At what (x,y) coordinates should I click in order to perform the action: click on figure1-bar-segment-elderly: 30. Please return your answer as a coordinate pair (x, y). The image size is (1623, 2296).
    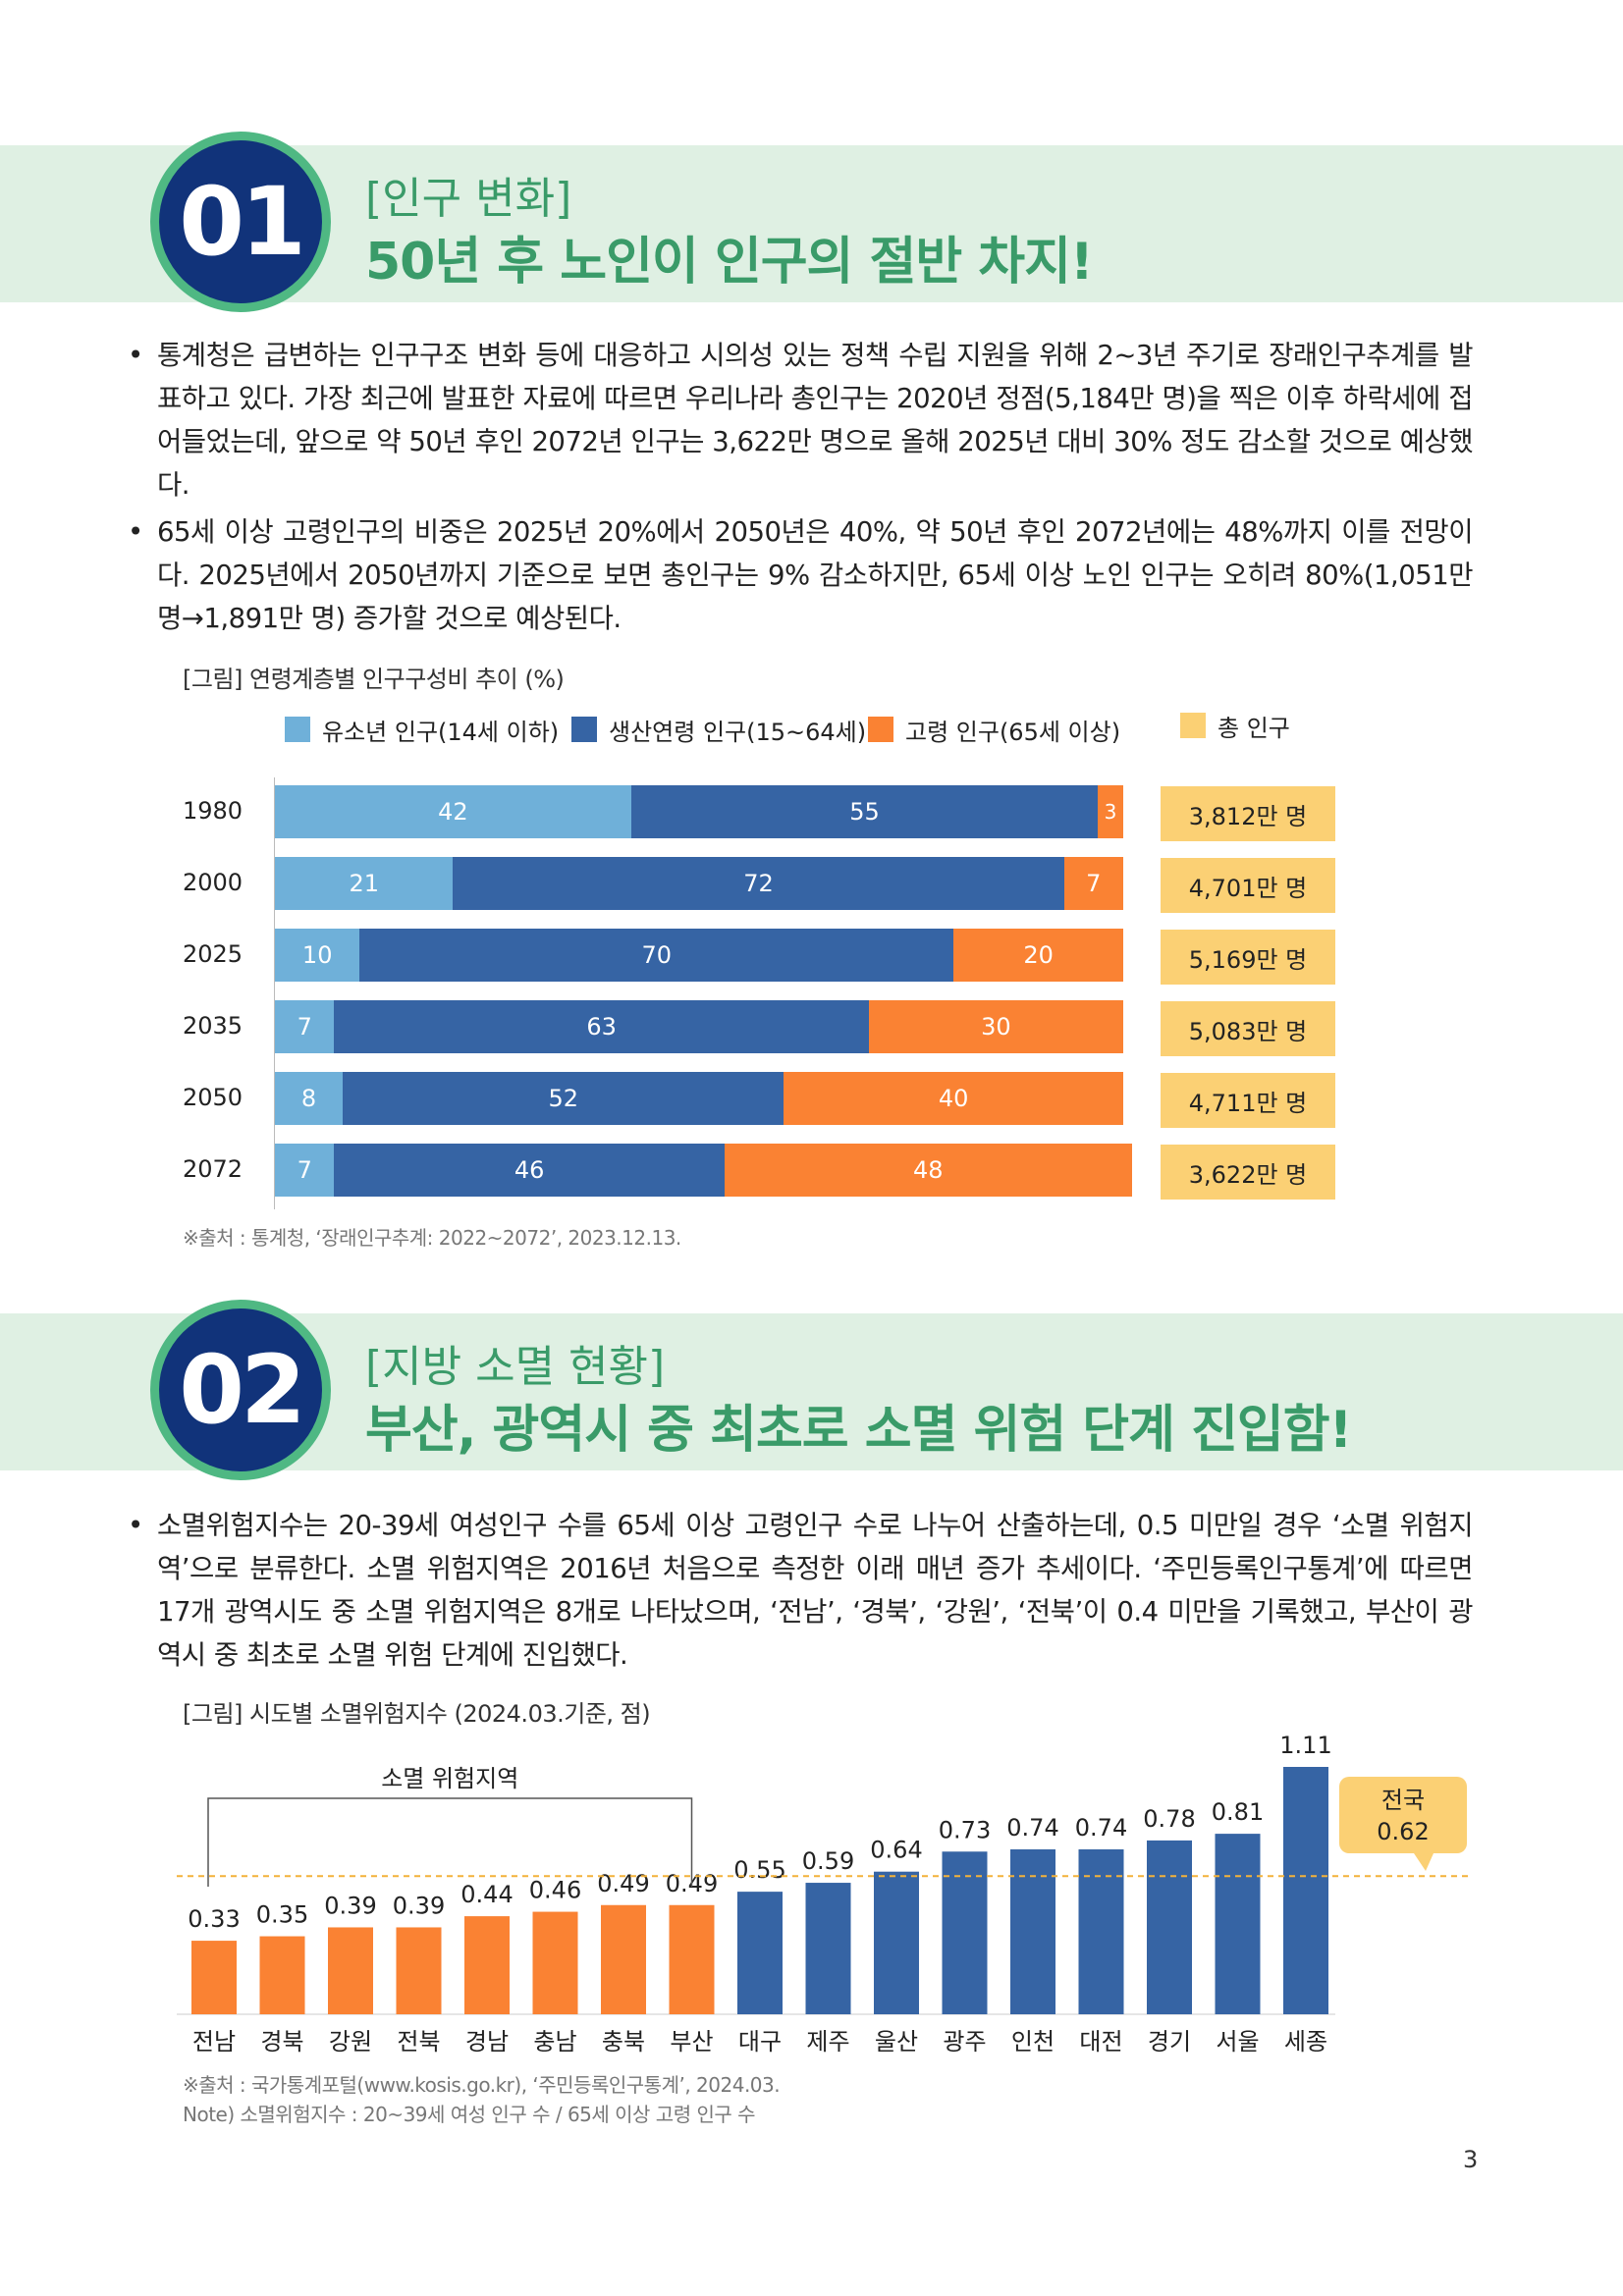
    Looking at the image, I should click on (995, 1027).